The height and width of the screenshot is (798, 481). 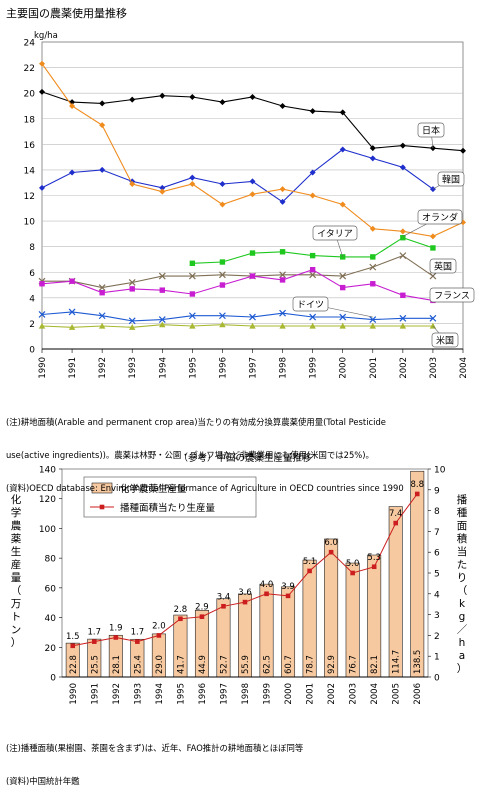 What do you see at coordinates (16, 617) in the screenshot?
I see `y-left-axis-title-char: ト` at bounding box center [16, 617].